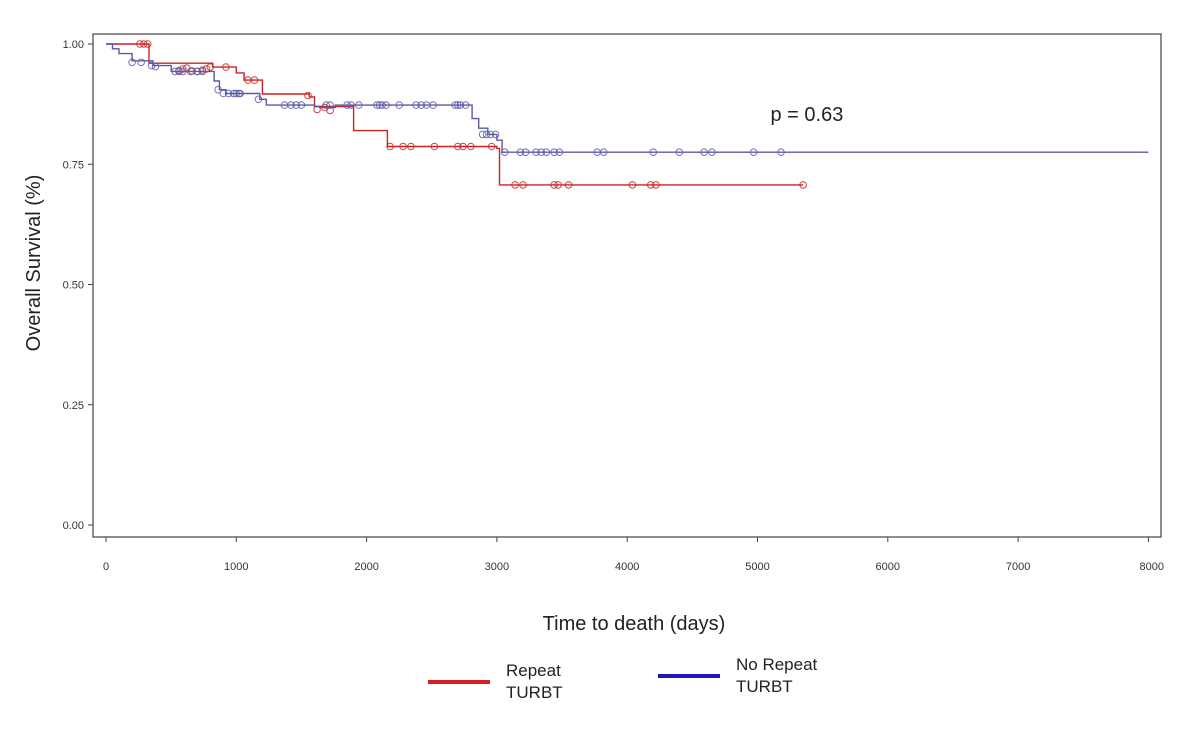  Describe the element at coordinates (455, 114) in the screenshot. I see `survival-line-repeat` at that location.